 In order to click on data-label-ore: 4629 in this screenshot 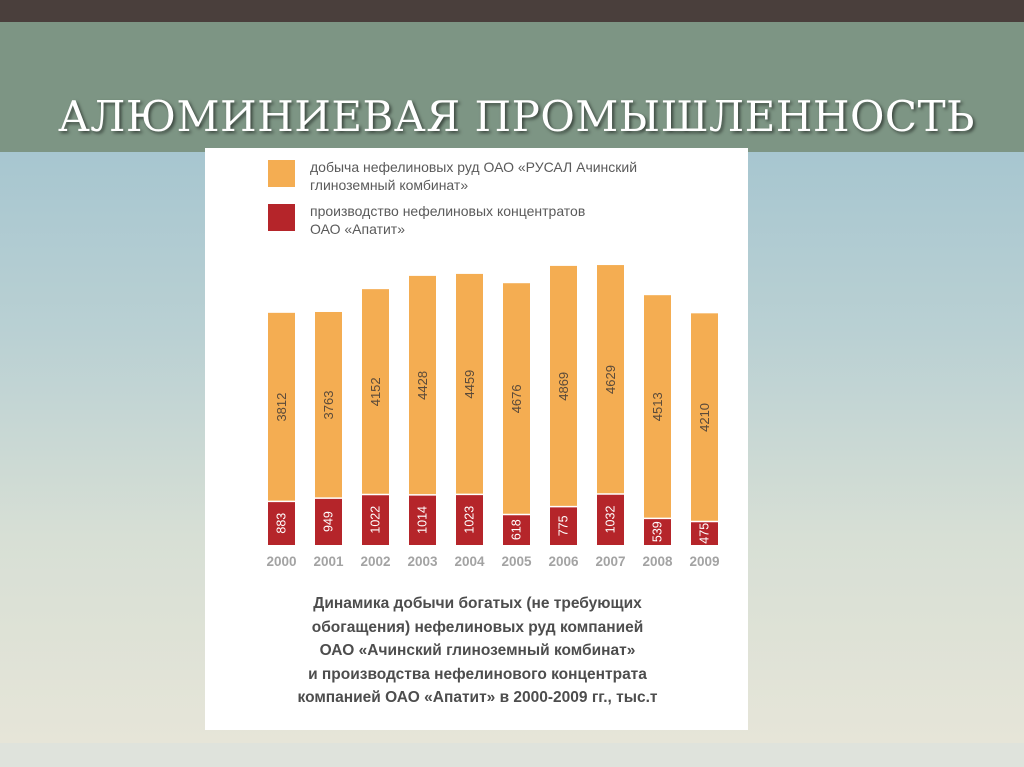, I will do `click(610, 379)`.